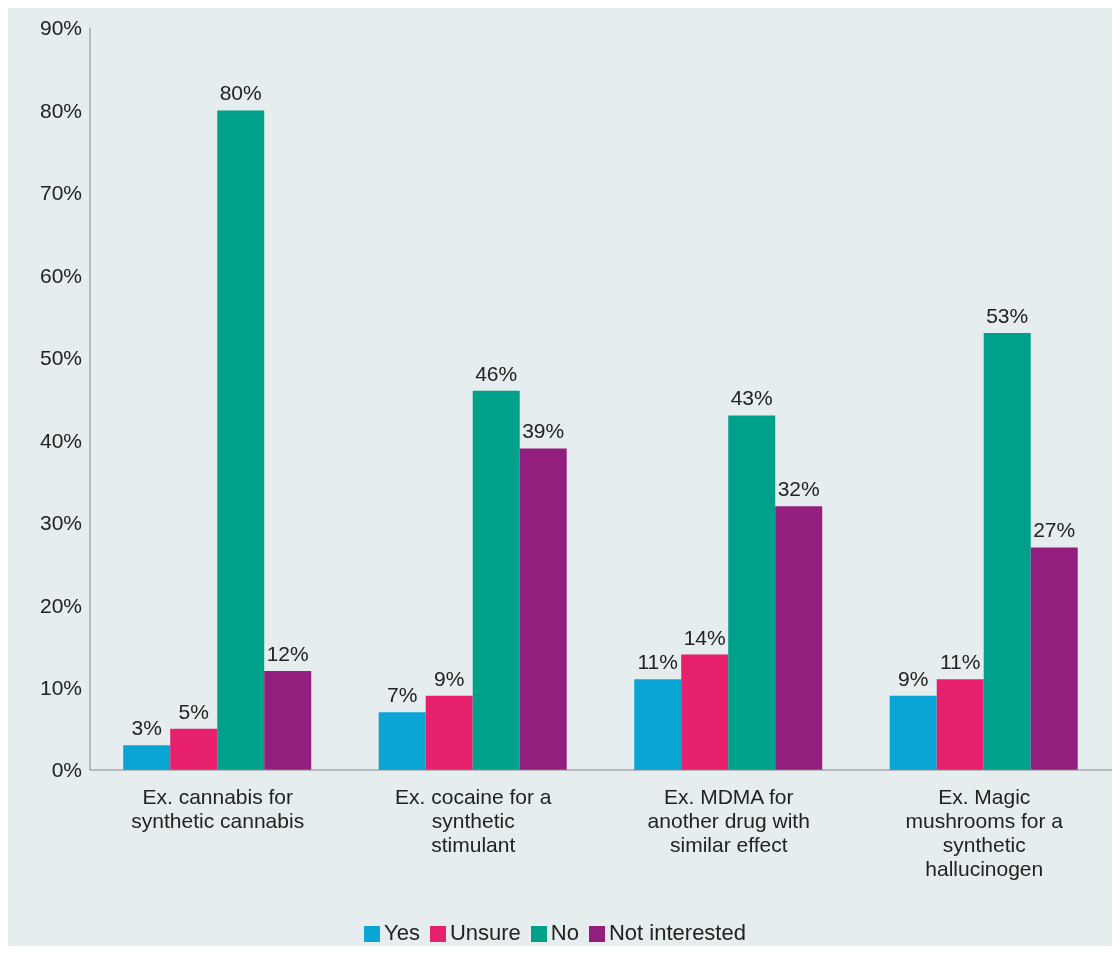 The image size is (1120, 954). Describe the element at coordinates (287, 654) in the screenshot. I see `data-label: 12%` at that location.